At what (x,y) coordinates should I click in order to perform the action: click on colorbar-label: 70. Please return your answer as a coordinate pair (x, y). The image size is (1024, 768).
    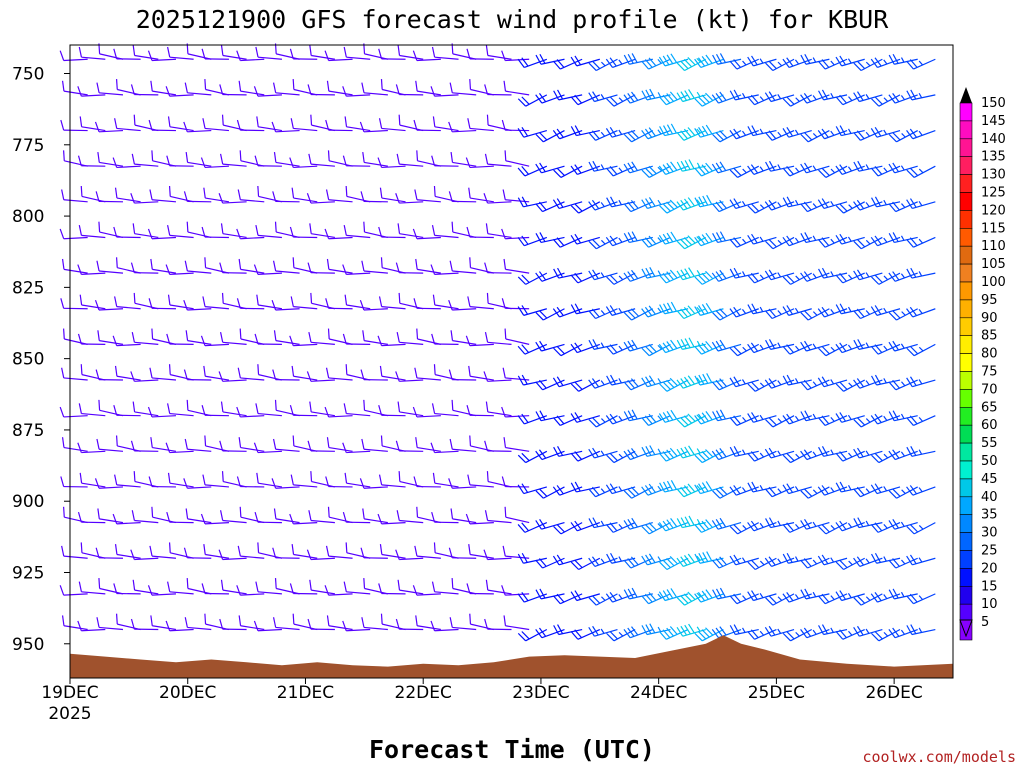
    Looking at the image, I should click on (989, 389).